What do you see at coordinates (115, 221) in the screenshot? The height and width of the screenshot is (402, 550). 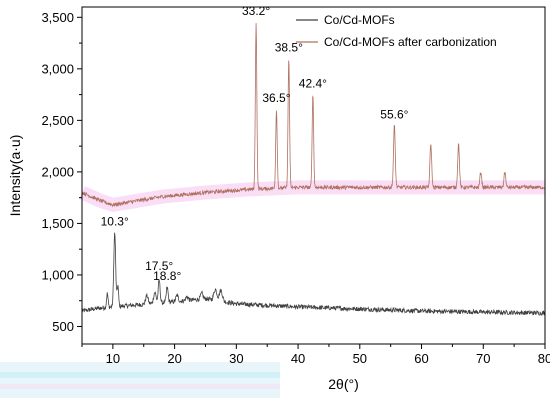 I see `peak-label: 10.3°` at bounding box center [115, 221].